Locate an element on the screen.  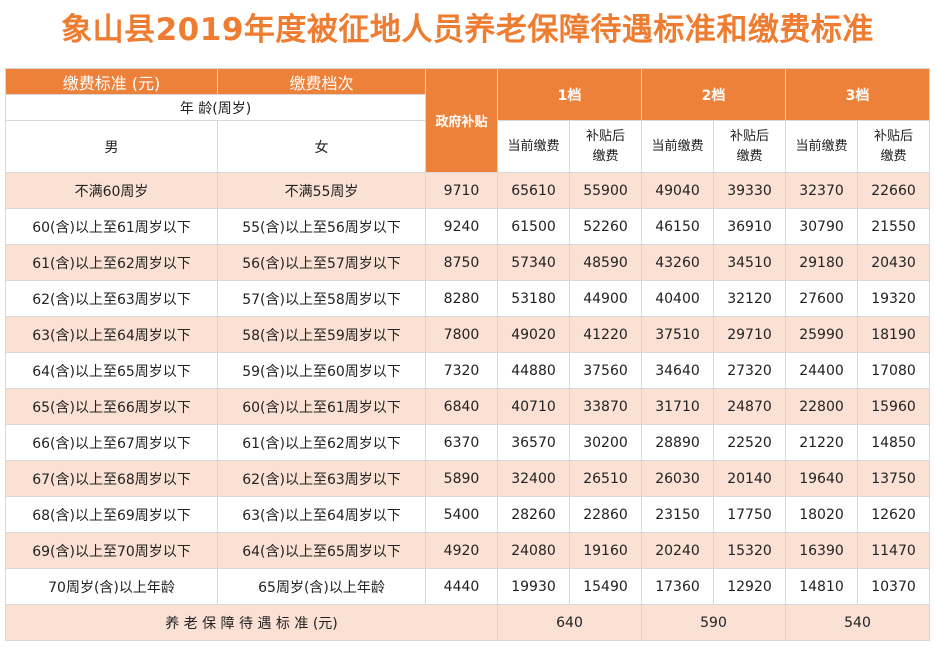
footer-value: 590 is located at coordinates (713, 622).